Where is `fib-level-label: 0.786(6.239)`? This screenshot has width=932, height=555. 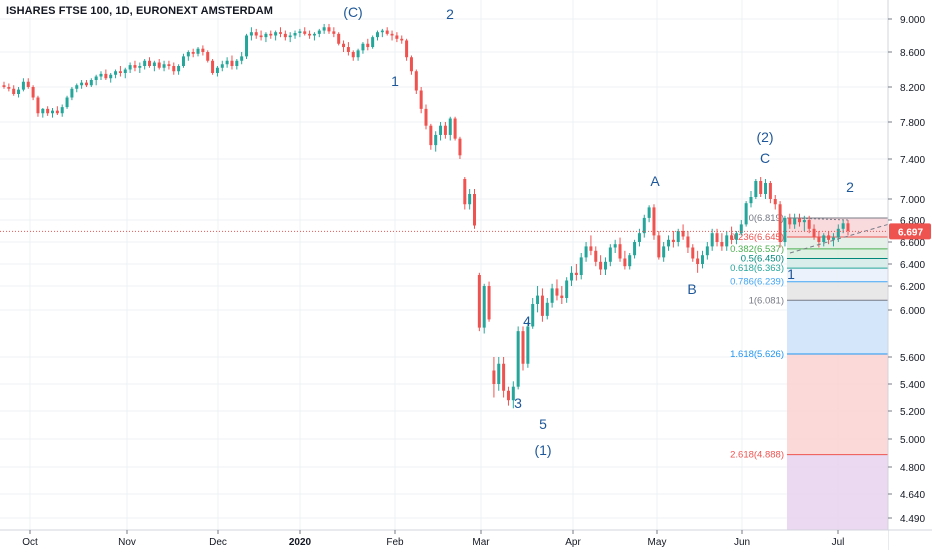
fib-level-label: 0.786(6.239) is located at coordinates (757, 282).